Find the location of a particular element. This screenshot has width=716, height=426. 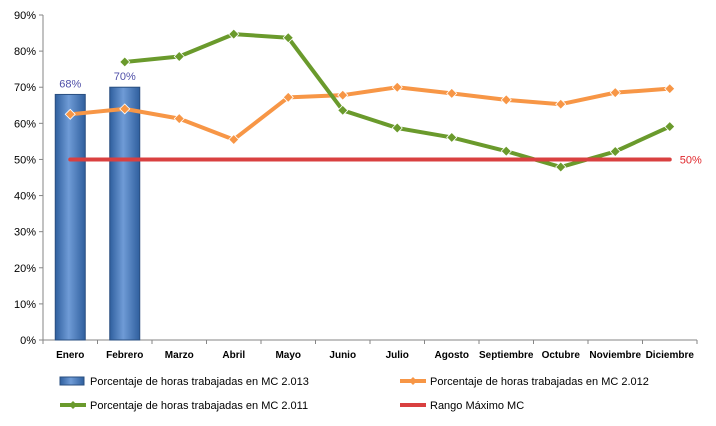

x-tick-label: Septiembre is located at coordinates (506, 355).